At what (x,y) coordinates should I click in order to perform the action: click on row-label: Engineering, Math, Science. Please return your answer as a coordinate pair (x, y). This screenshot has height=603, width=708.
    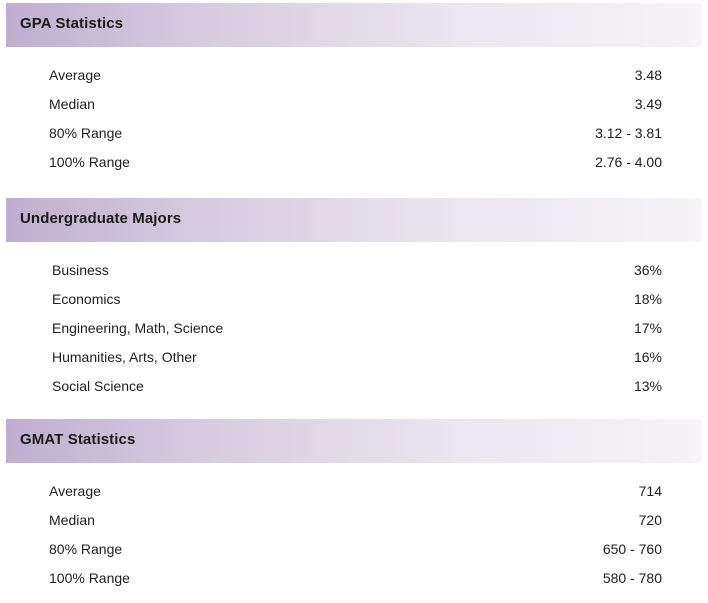
    Looking at the image, I should click on (138, 328).